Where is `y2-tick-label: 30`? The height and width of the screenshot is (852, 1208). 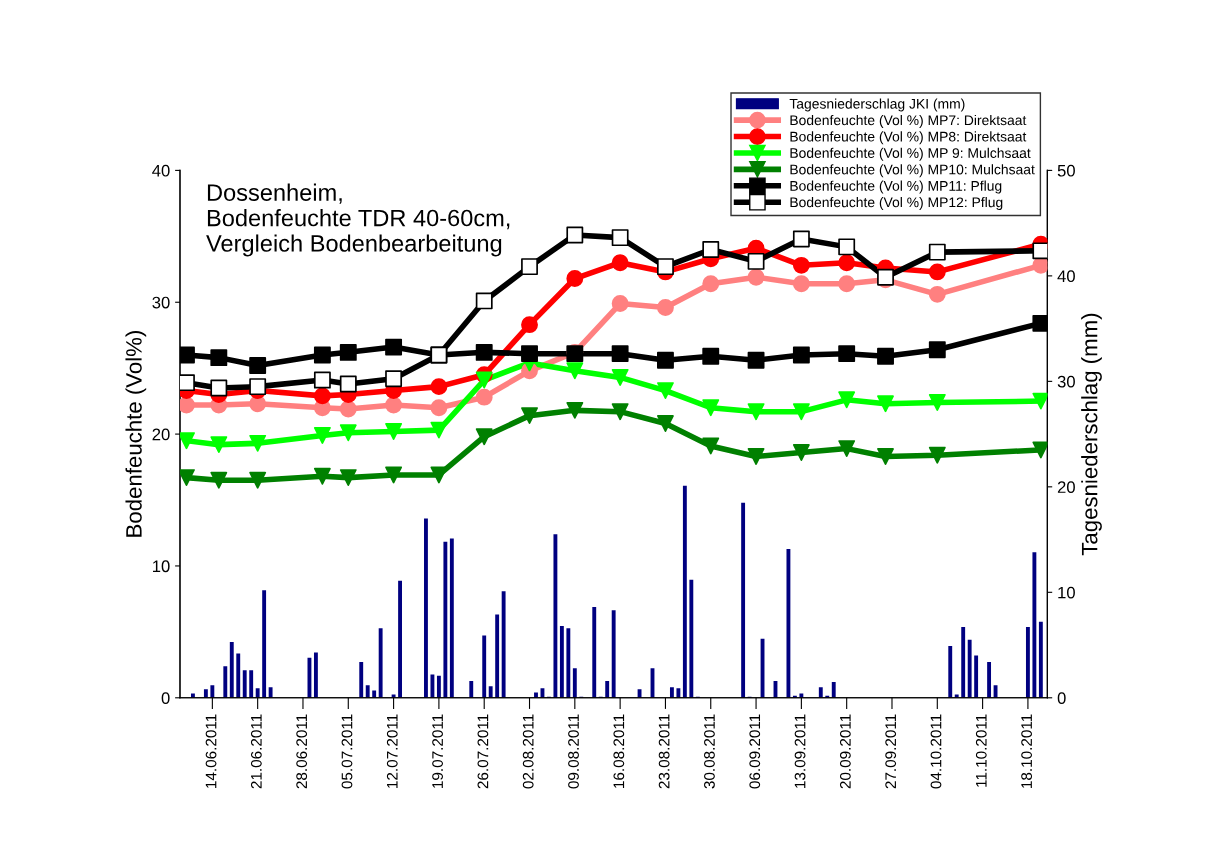
y2-tick-label: 30 is located at coordinates (1066, 381).